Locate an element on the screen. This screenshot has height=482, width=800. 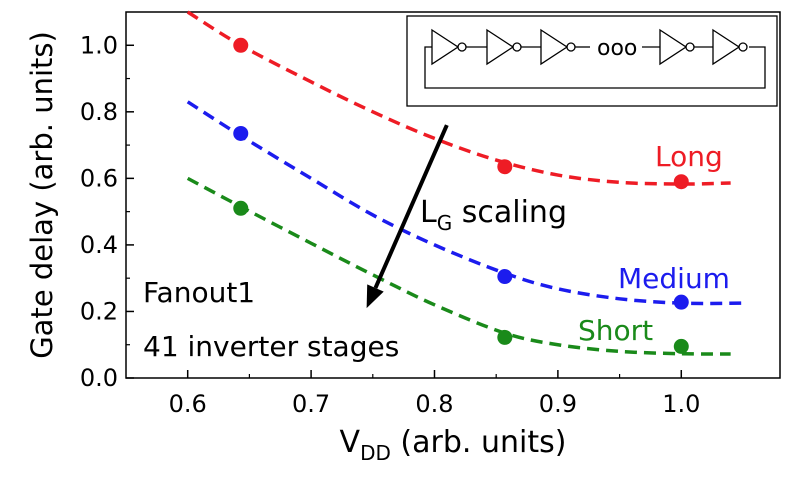
ring-oscillator-inset: ooo is located at coordinates (592, 61).